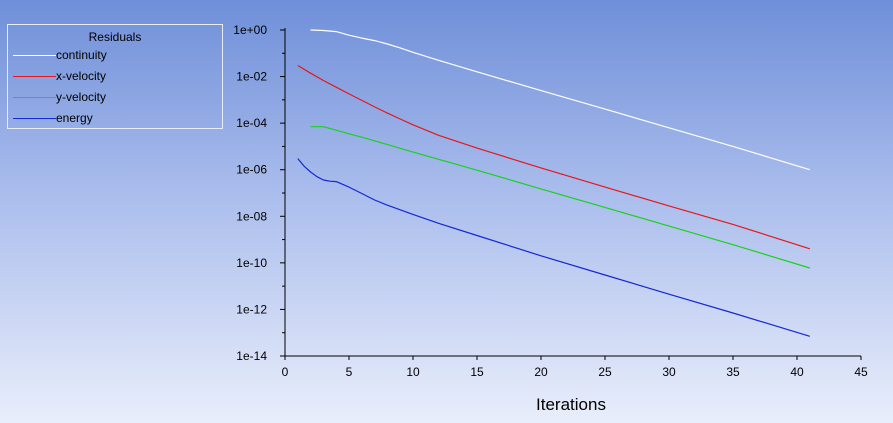  Describe the element at coordinates (251, 216) in the screenshot. I see `y-tick-label: 1e-08` at that location.